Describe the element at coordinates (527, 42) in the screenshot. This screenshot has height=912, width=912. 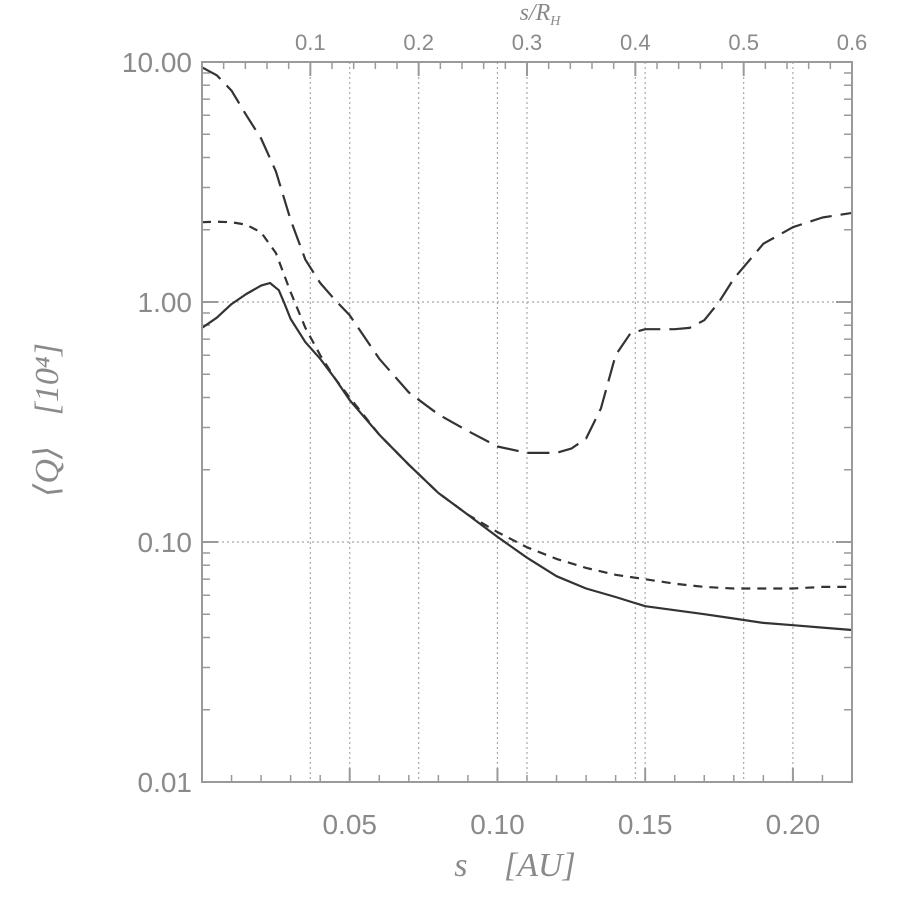
I see `top-x-tick-label: 0.3` at that location.